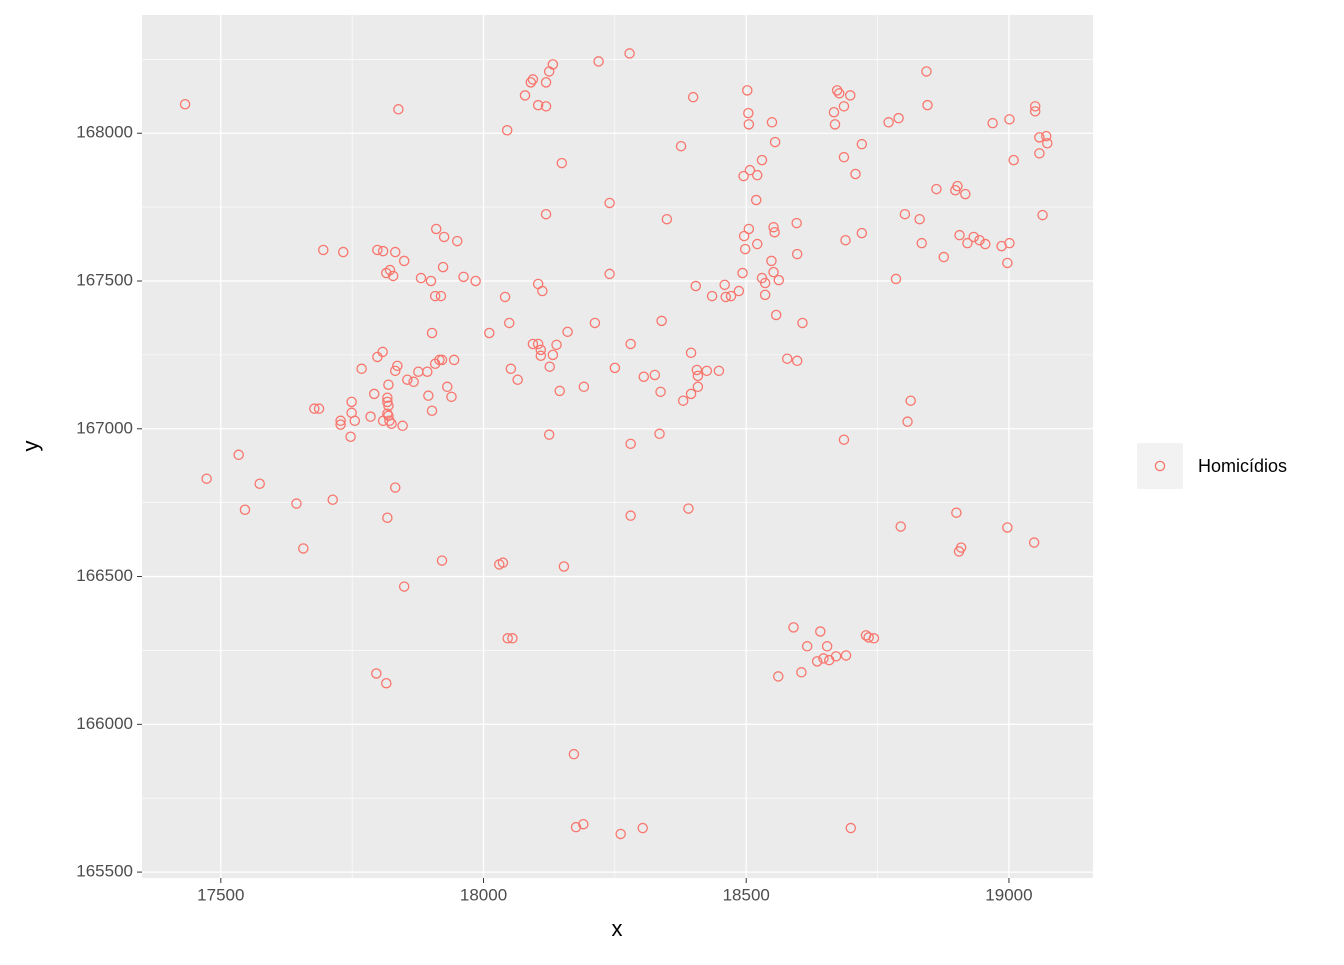 Image resolution: width=1344 pixels, height=965 pixels. Describe the element at coordinates (104, 427) in the screenshot. I see `y-tick-label: 167000` at that location.